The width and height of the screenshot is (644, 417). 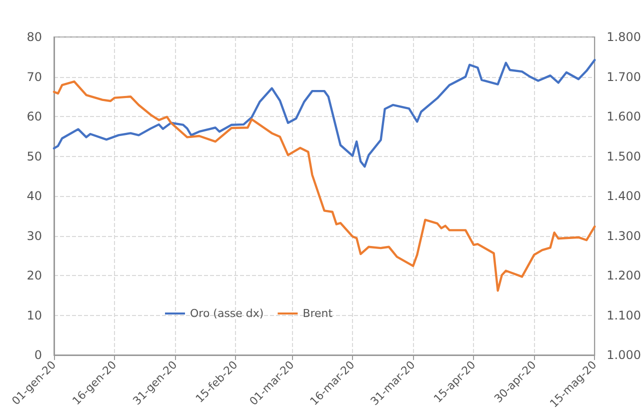 I want to click on y2-tick-label: 1.600, so click(x=624, y=117).